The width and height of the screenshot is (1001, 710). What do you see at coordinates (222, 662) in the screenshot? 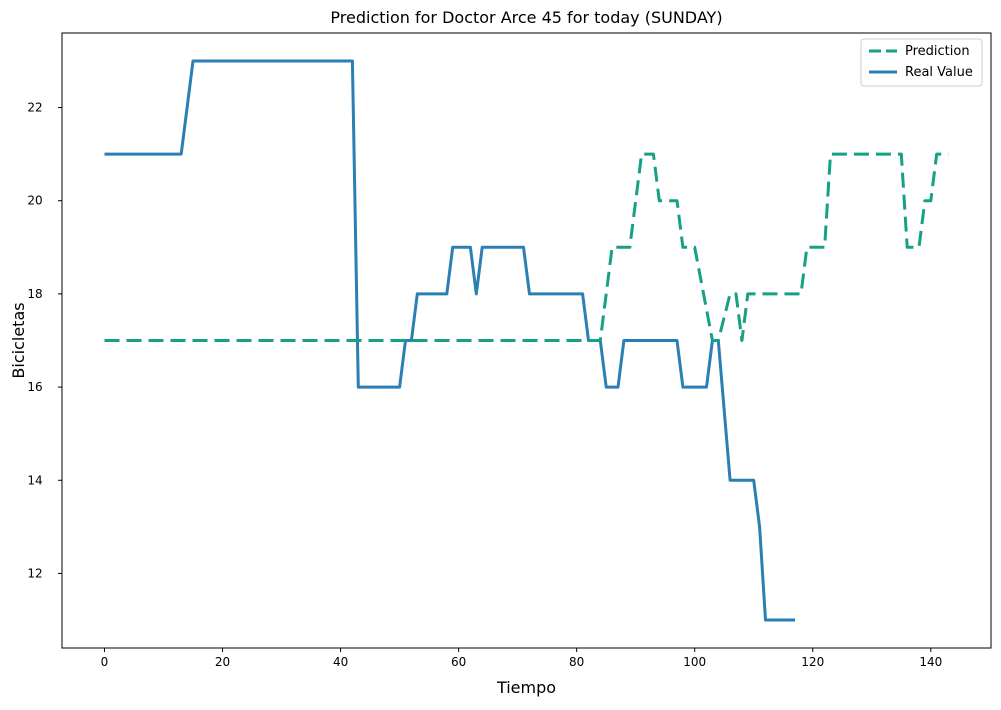
I see `x-tick-label: 20` at bounding box center [222, 662].